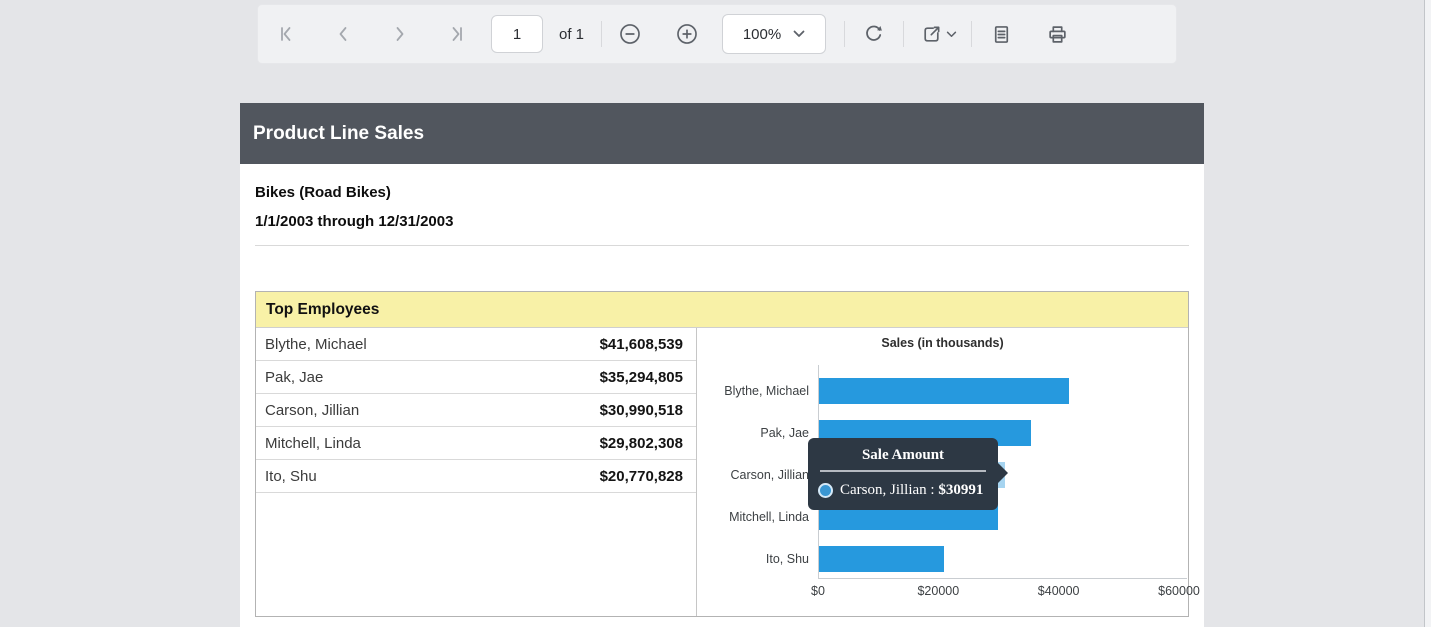  Describe the element at coordinates (722, 245) in the screenshot. I see `header-divider` at that location.